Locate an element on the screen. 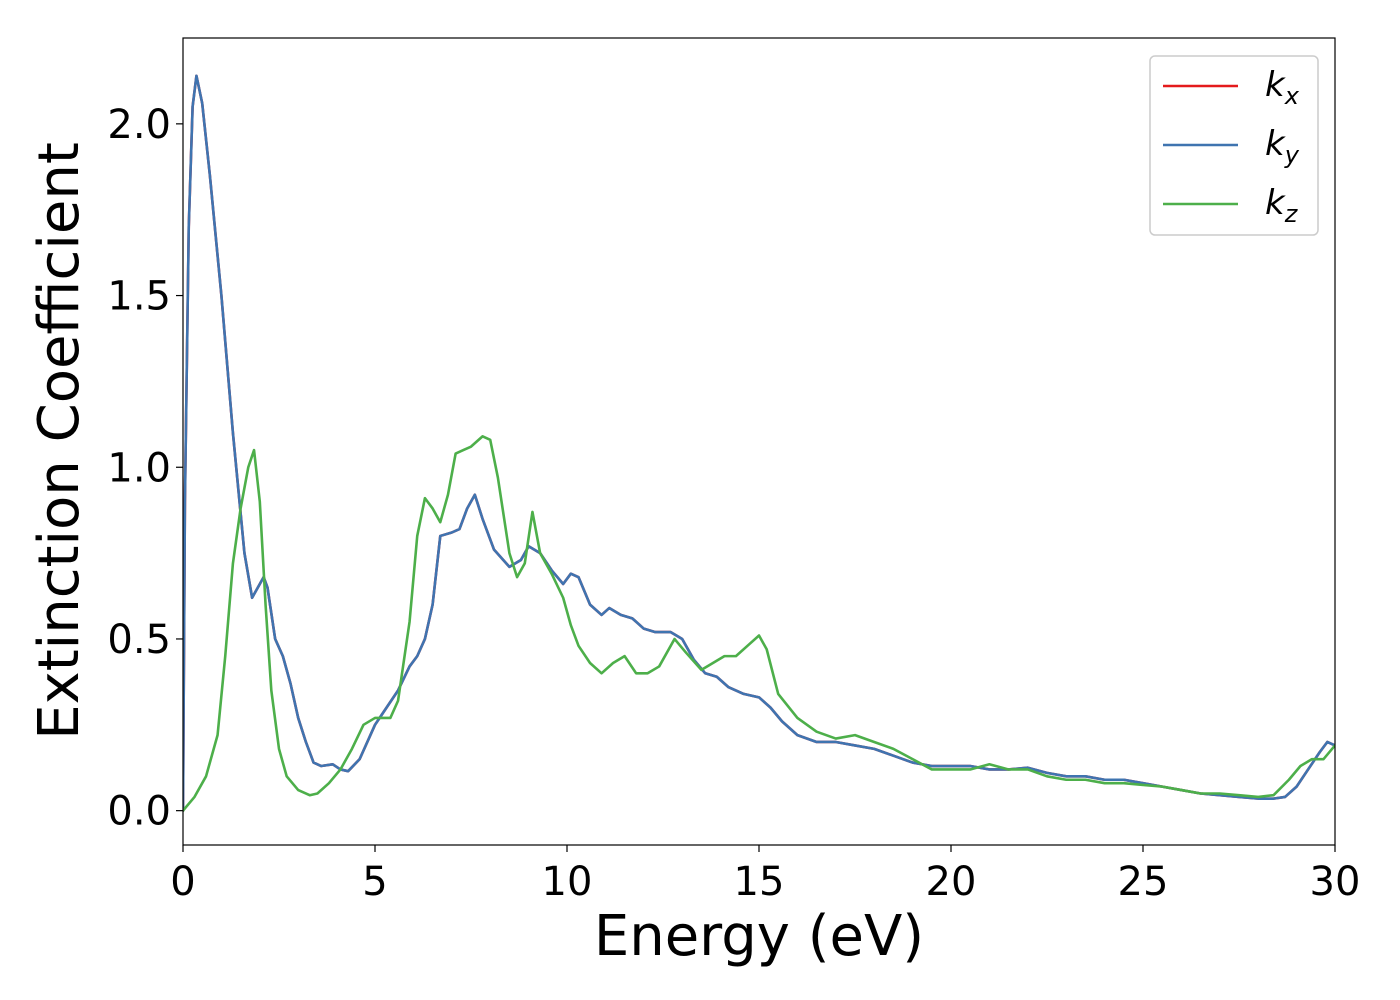 This screenshot has height=1000, width=1400. legend-label-ky: ky is located at coordinates (1282, 146).